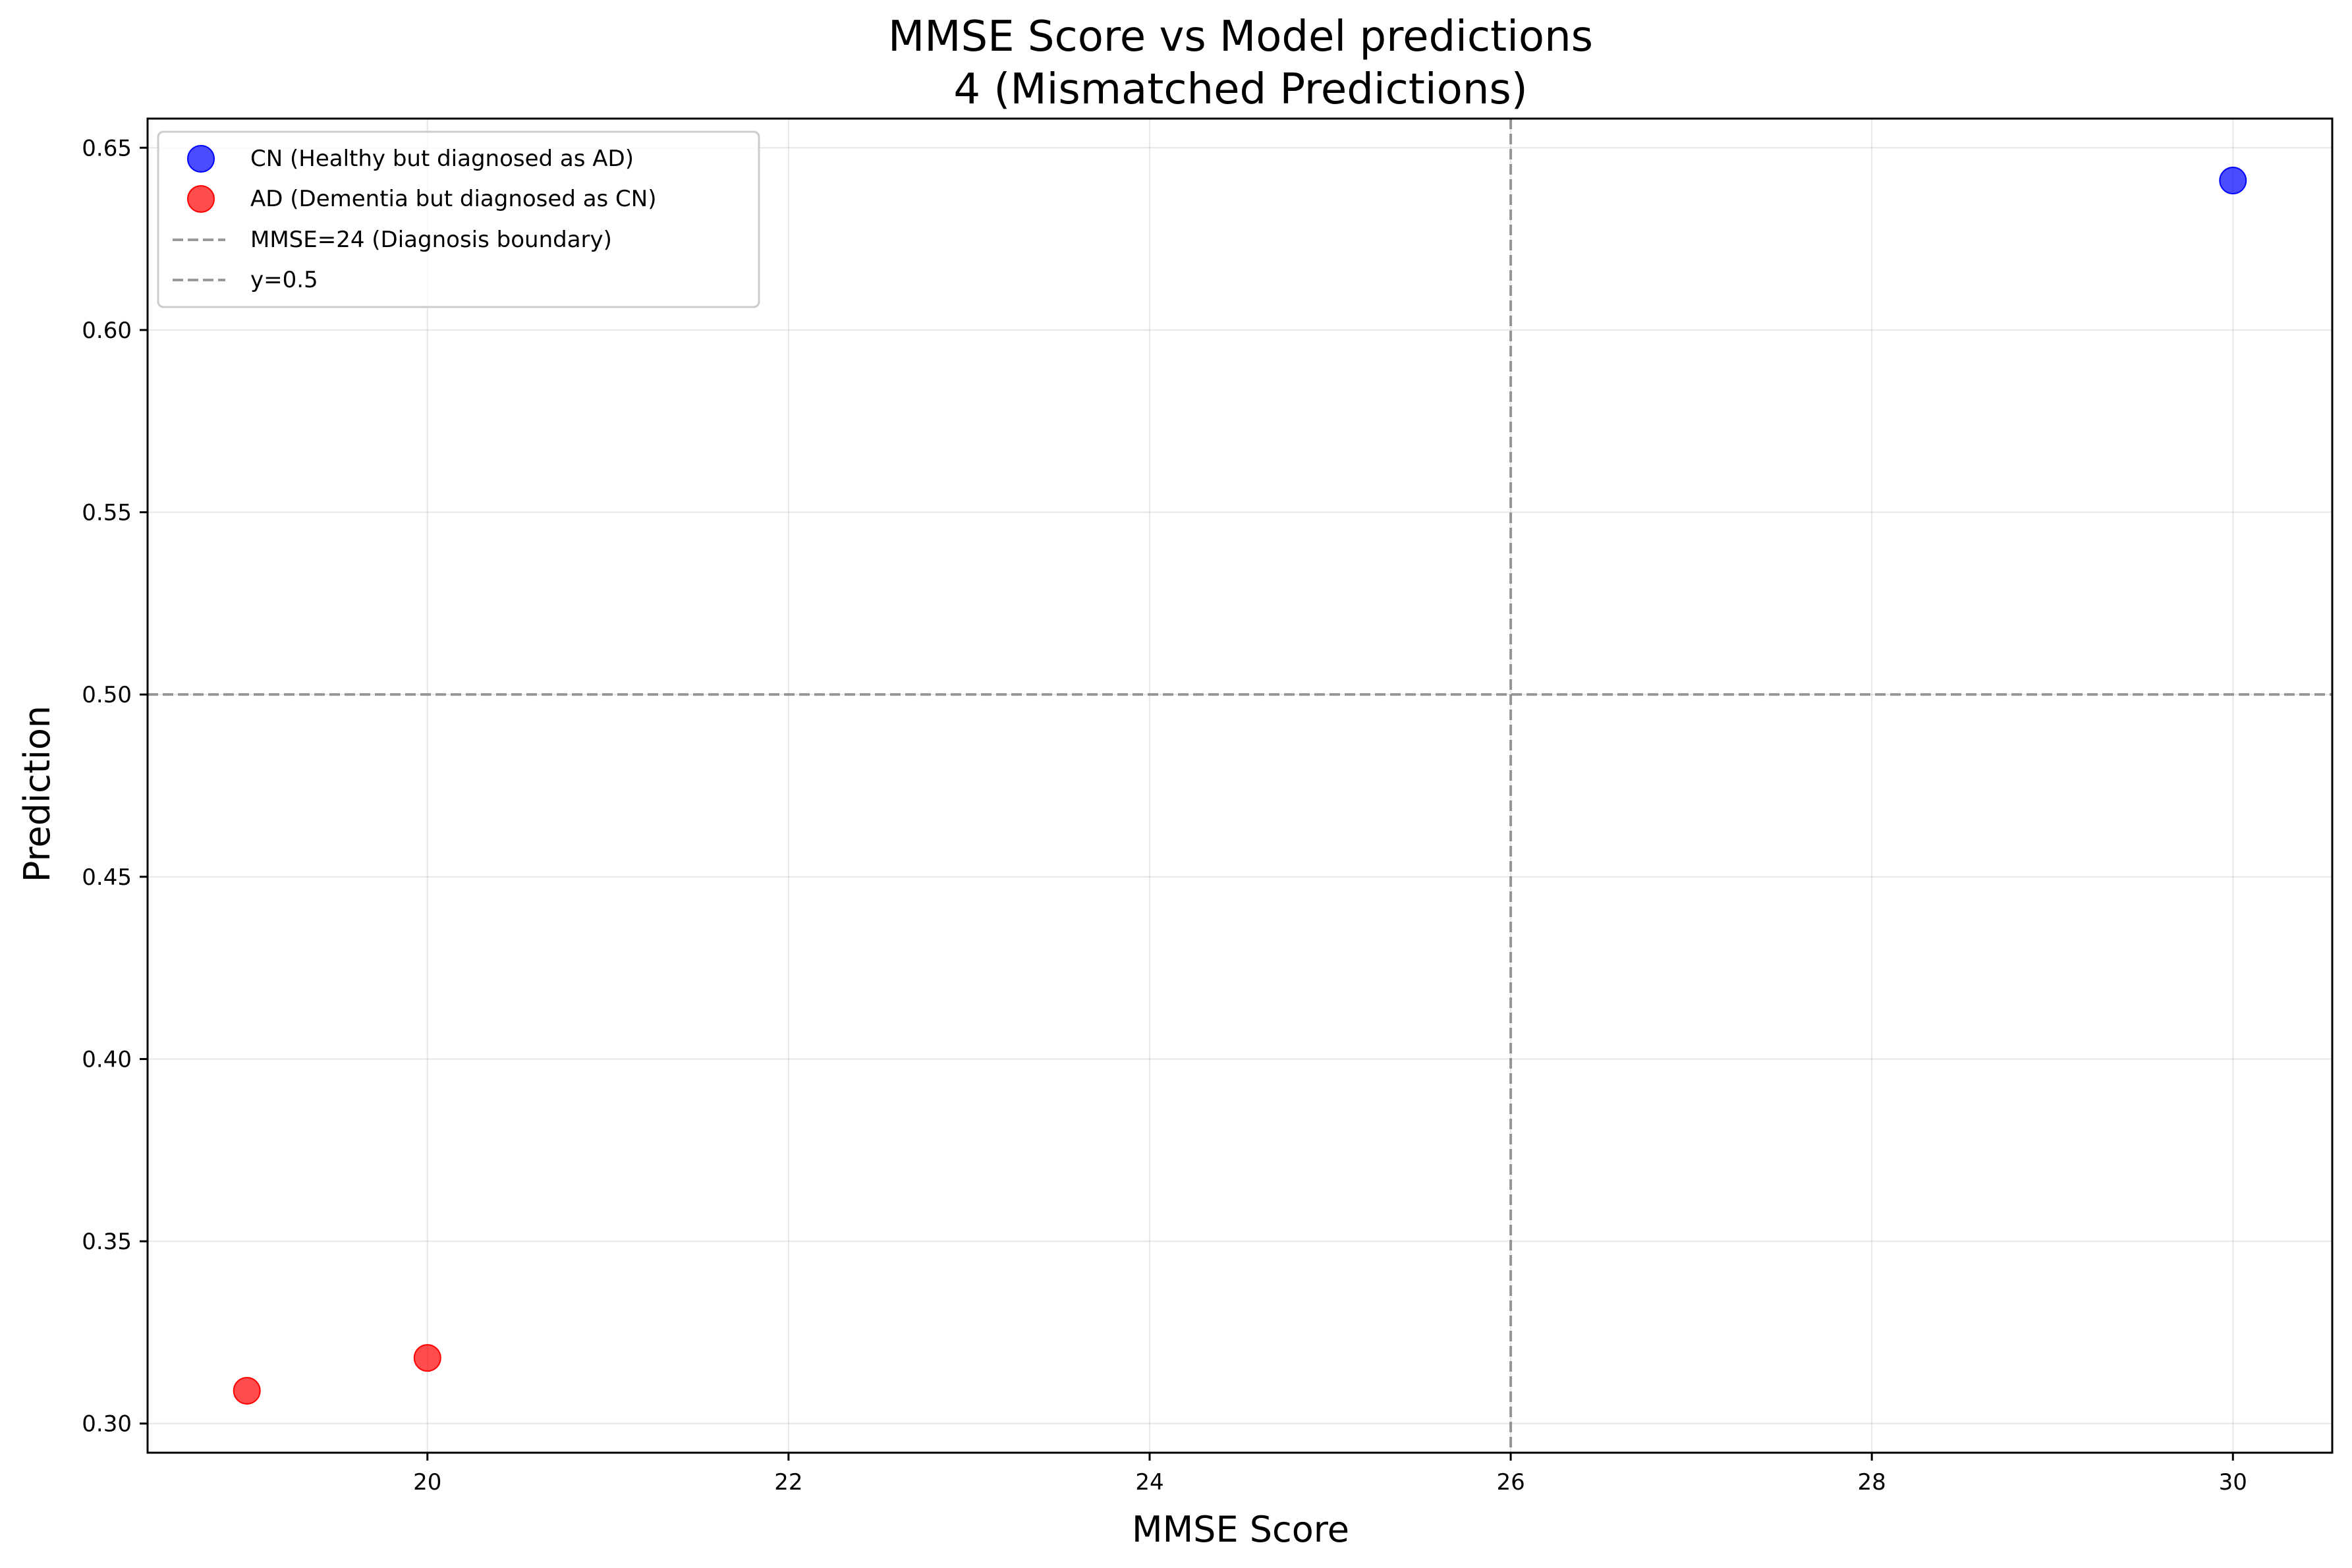 Image resolution: width=2352 pixels, height=1568 pixels. I want to click on legend-label-vertical-ref: MMSE=24 (Diagnosis boundary), so click(431, 240).